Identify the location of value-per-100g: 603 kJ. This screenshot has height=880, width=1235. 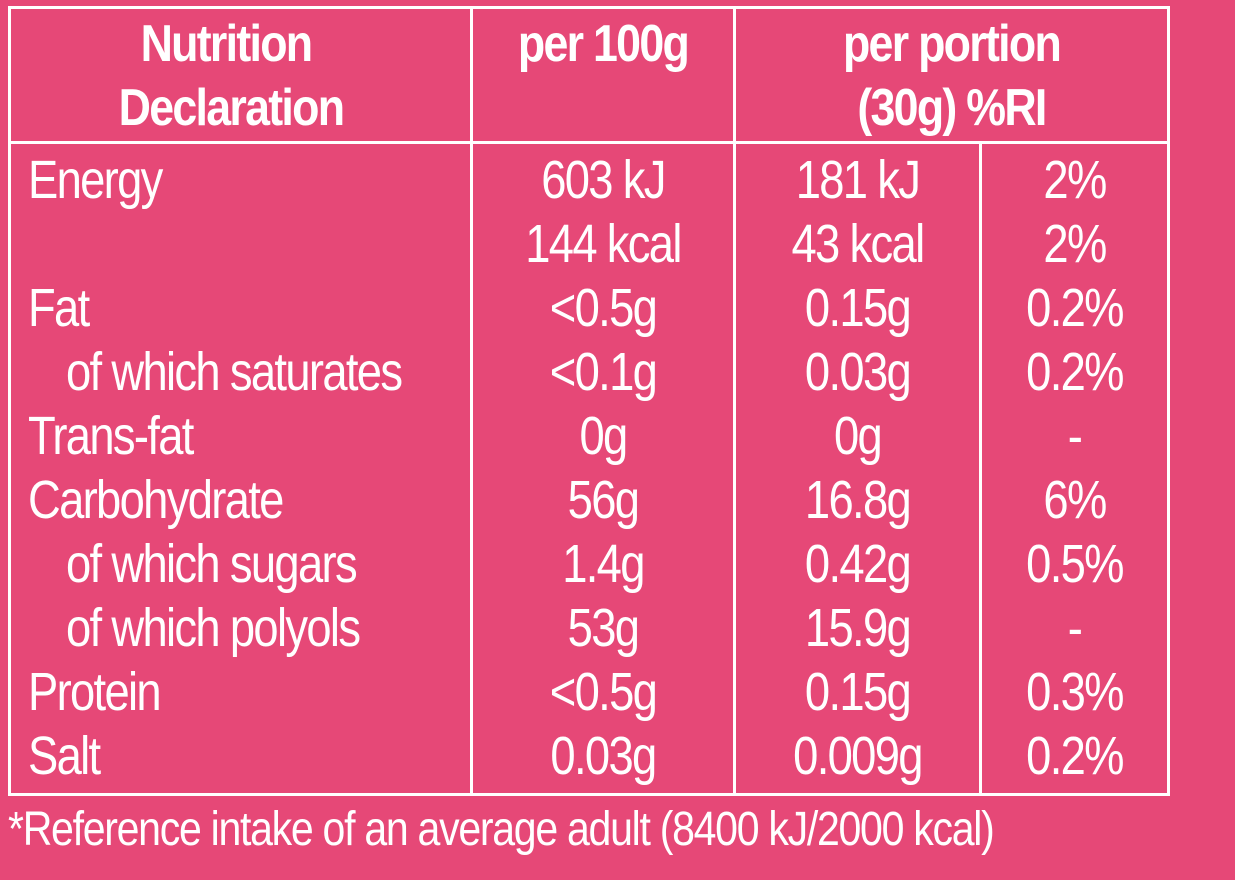
(603, 180).